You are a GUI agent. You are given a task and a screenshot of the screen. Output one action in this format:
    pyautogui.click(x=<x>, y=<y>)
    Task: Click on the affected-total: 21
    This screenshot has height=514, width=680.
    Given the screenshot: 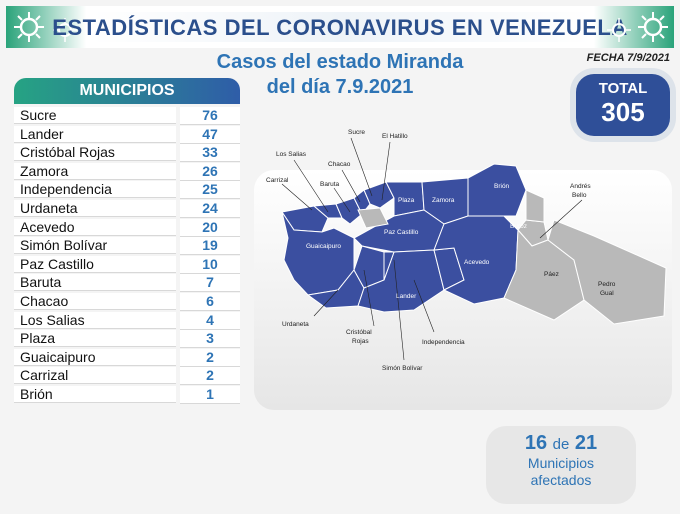 What is the action you would take?
    pyautogui.click(x=586, y=443)
    